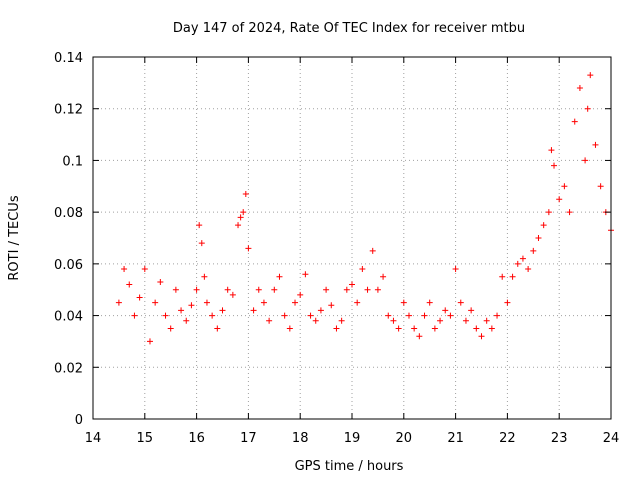 The height and width of the screenshot is (480, 640). Describe the element at coordinates (248, 438) in the screenshot. I see `x-tick-label: 17` at that location.